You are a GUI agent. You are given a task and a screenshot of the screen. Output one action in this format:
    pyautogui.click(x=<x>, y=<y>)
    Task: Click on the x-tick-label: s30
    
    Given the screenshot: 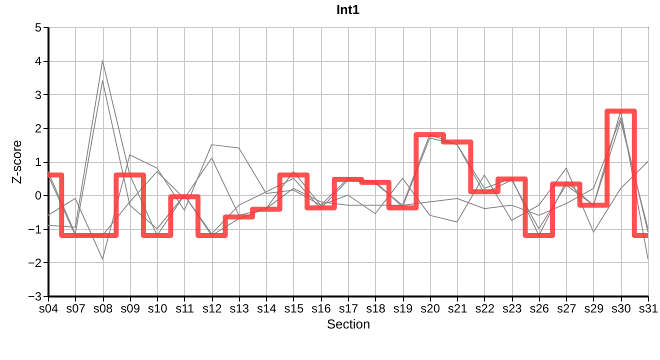 What is the action you would take?
    pyautogui.click(x=622, y=309)
    